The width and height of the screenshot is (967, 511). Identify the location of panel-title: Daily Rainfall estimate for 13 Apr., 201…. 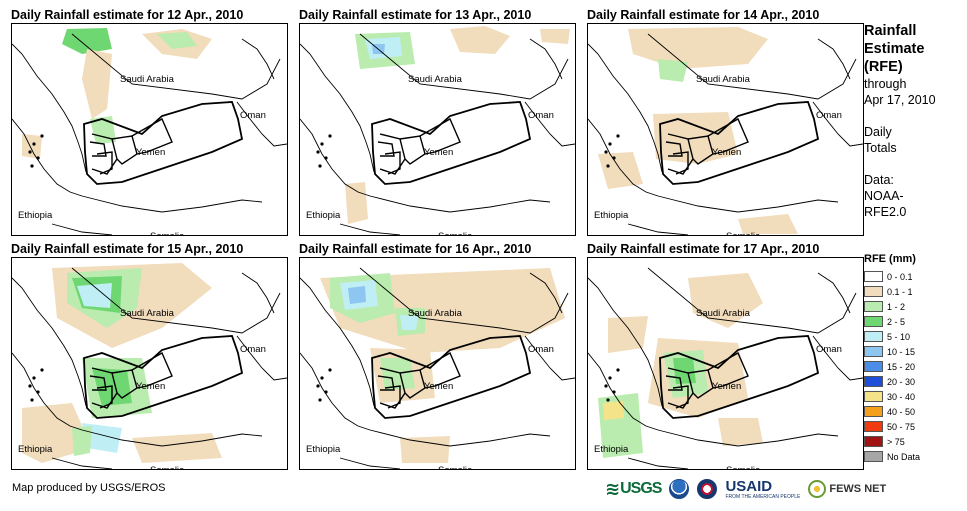
(415, 15).